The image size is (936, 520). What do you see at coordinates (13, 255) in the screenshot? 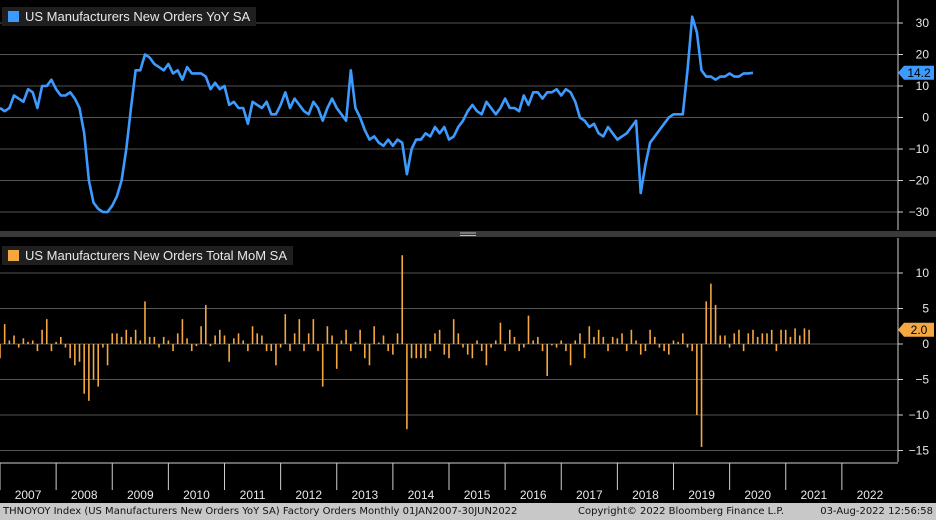
I see `legend-bottom-swatch` at bounding box center [13, 255].